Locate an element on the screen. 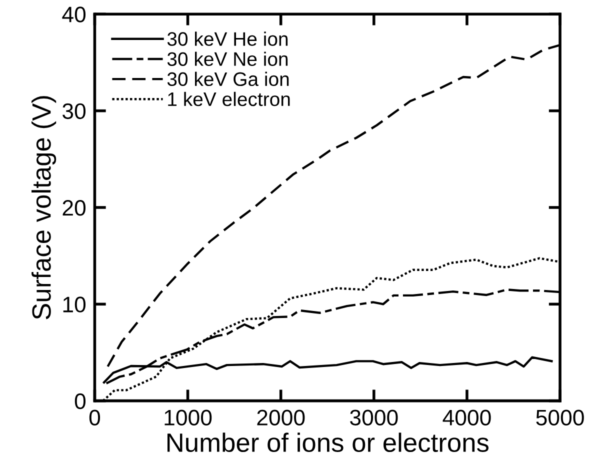 The height and width of the screenshot is (471, 592). x-tick-label: 5000 is located at coordinates (560, 418).